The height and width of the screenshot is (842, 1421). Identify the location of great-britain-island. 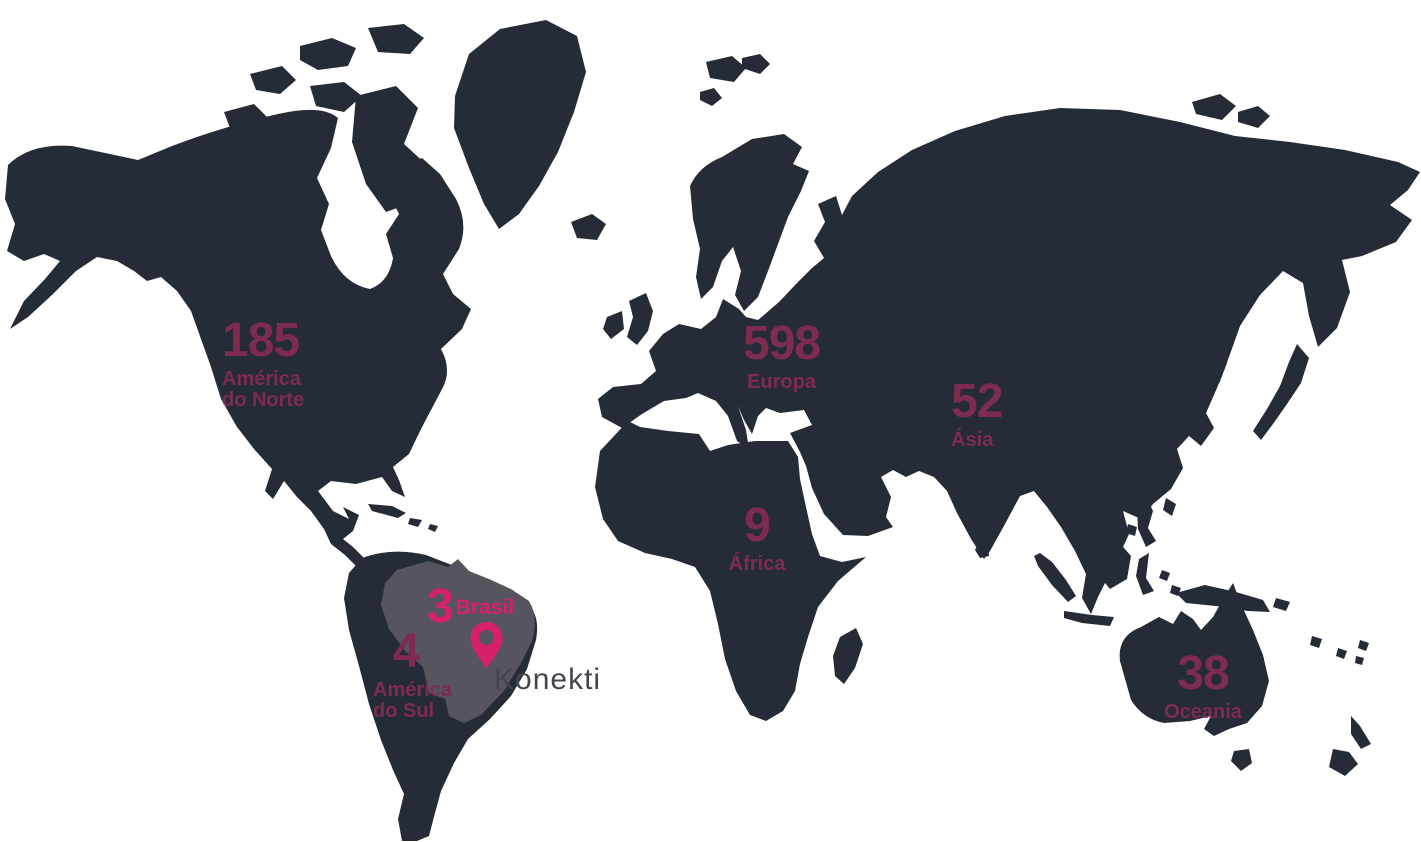
(640, 319).